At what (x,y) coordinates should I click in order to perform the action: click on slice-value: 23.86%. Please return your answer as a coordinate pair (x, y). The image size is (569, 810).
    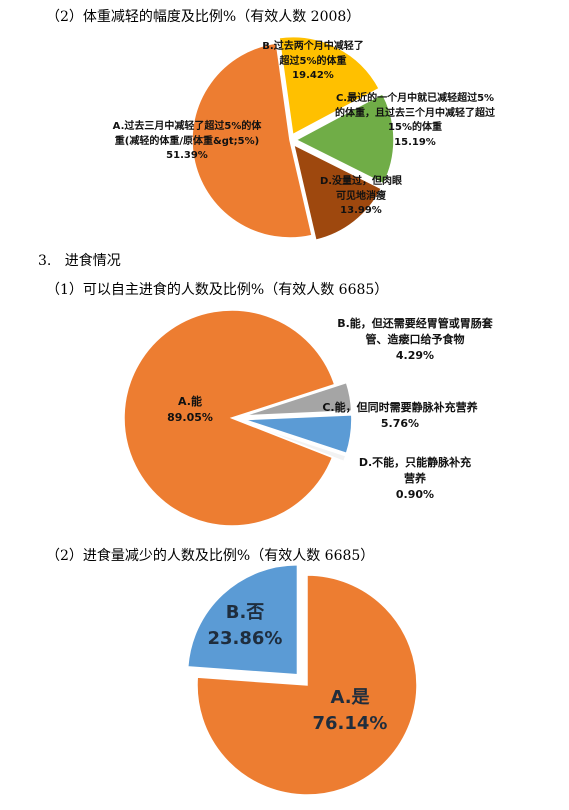
    Looking at the image, I should click on (245, 639).